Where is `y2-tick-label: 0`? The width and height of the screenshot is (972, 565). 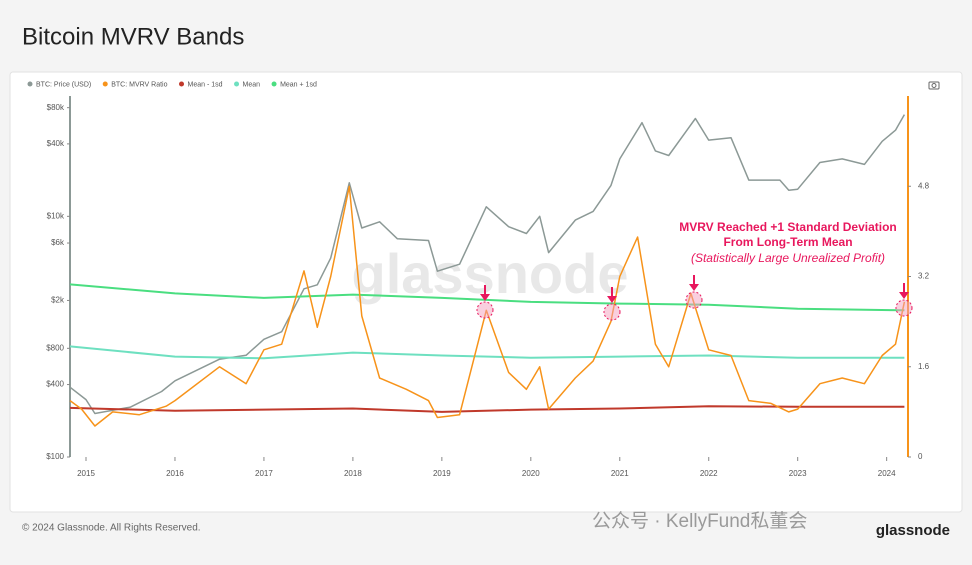
y2-tick-label: 0 is located at coordinates (920, 456).